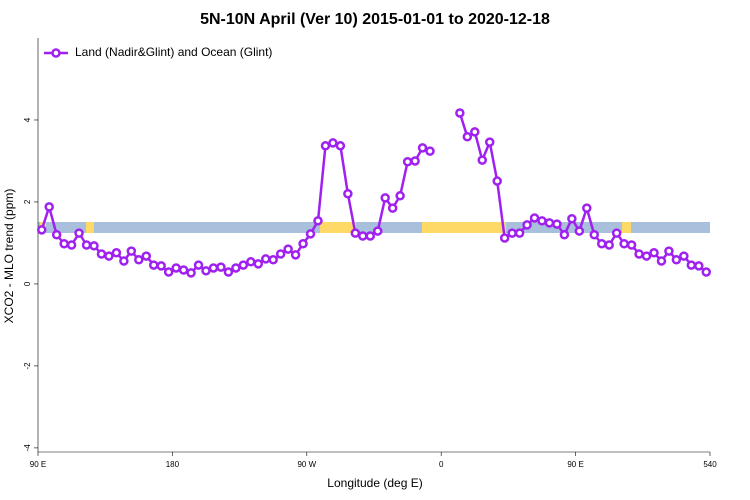  I want to click on y-tick-label: 4, so click(27, 119).